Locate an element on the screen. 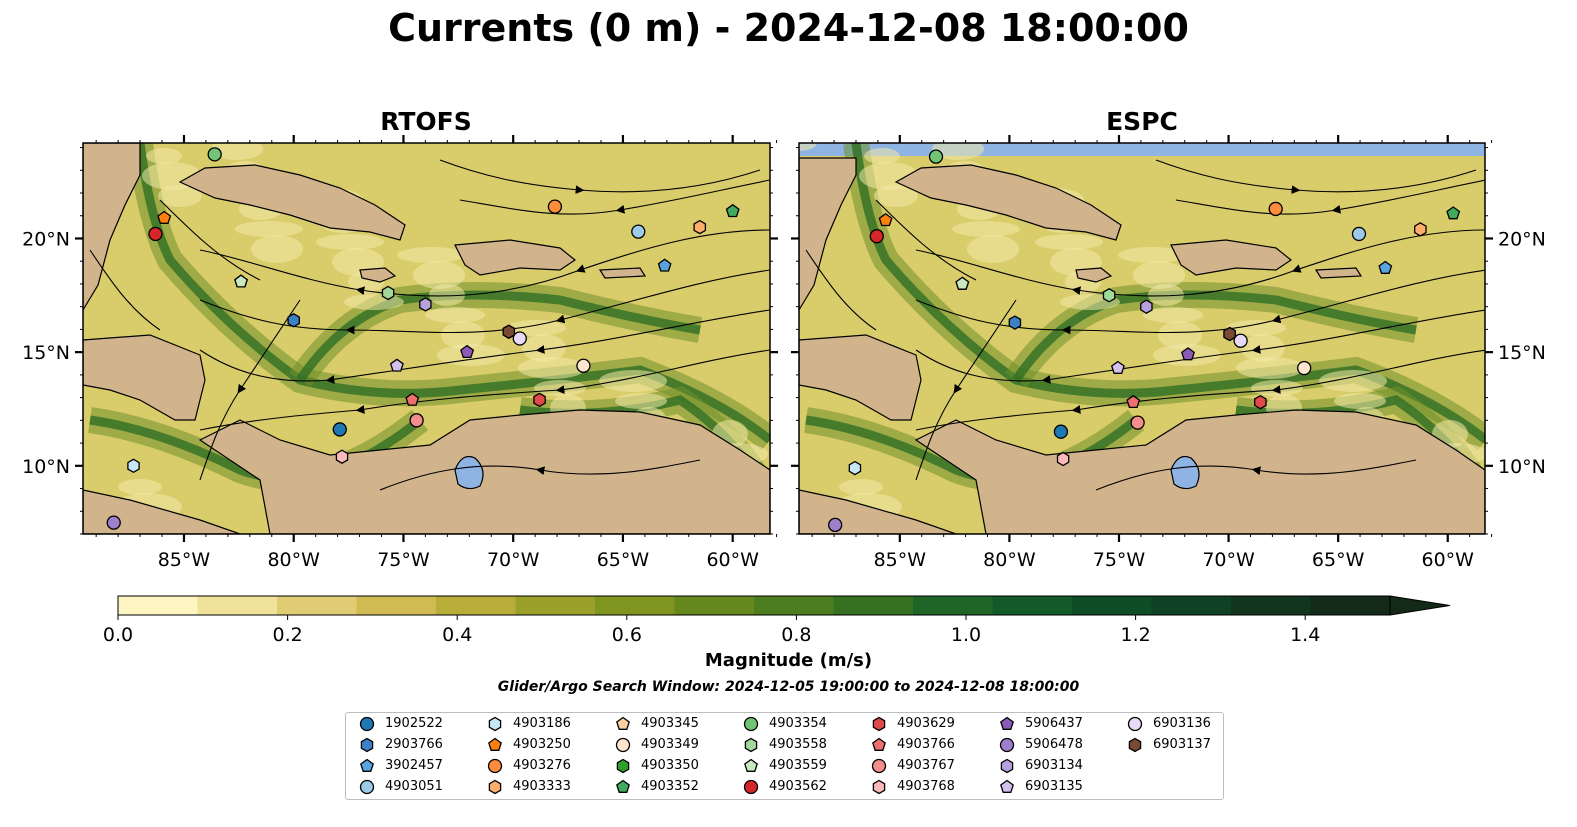  legend-label: 6903134 is located at coordinates (1054, 765).